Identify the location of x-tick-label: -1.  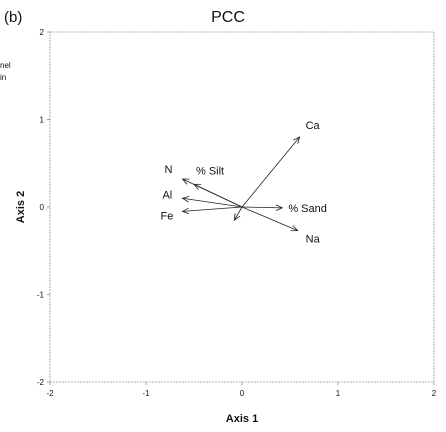
(146, 393).